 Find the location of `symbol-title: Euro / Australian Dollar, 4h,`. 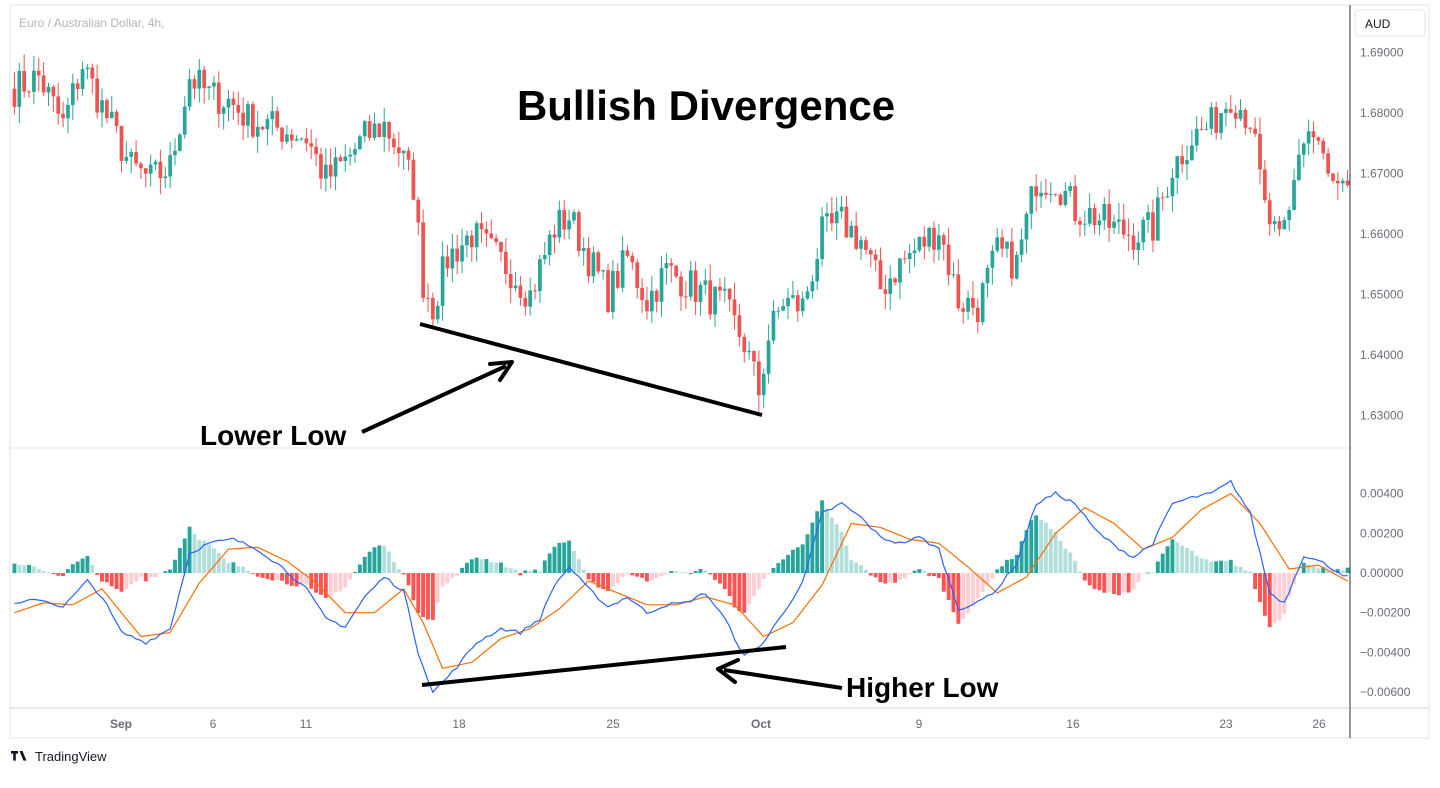

symbol-title: Euro / Australian Dollar, 4h, is located at coordinates (91, 23).